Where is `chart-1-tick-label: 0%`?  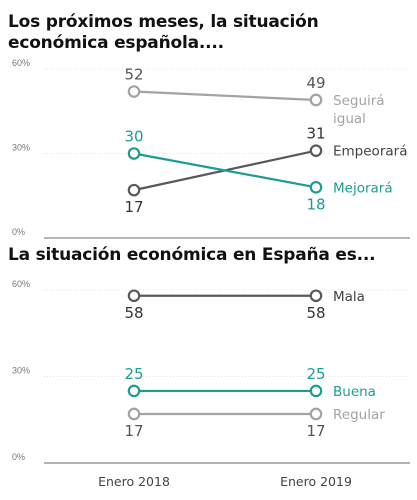 chart-1-tick-label: 0% is located at coordinates (18, 232).